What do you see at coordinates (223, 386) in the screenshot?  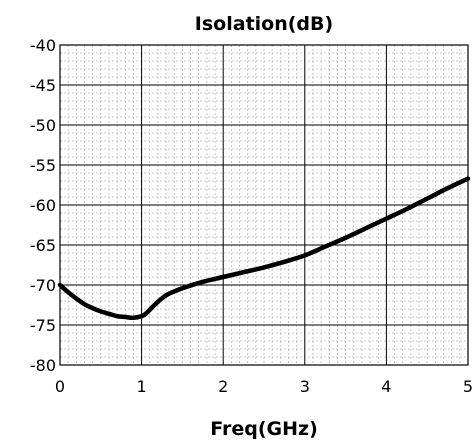 I see `x-tick-label: 2` at bounding box center [223, 386].